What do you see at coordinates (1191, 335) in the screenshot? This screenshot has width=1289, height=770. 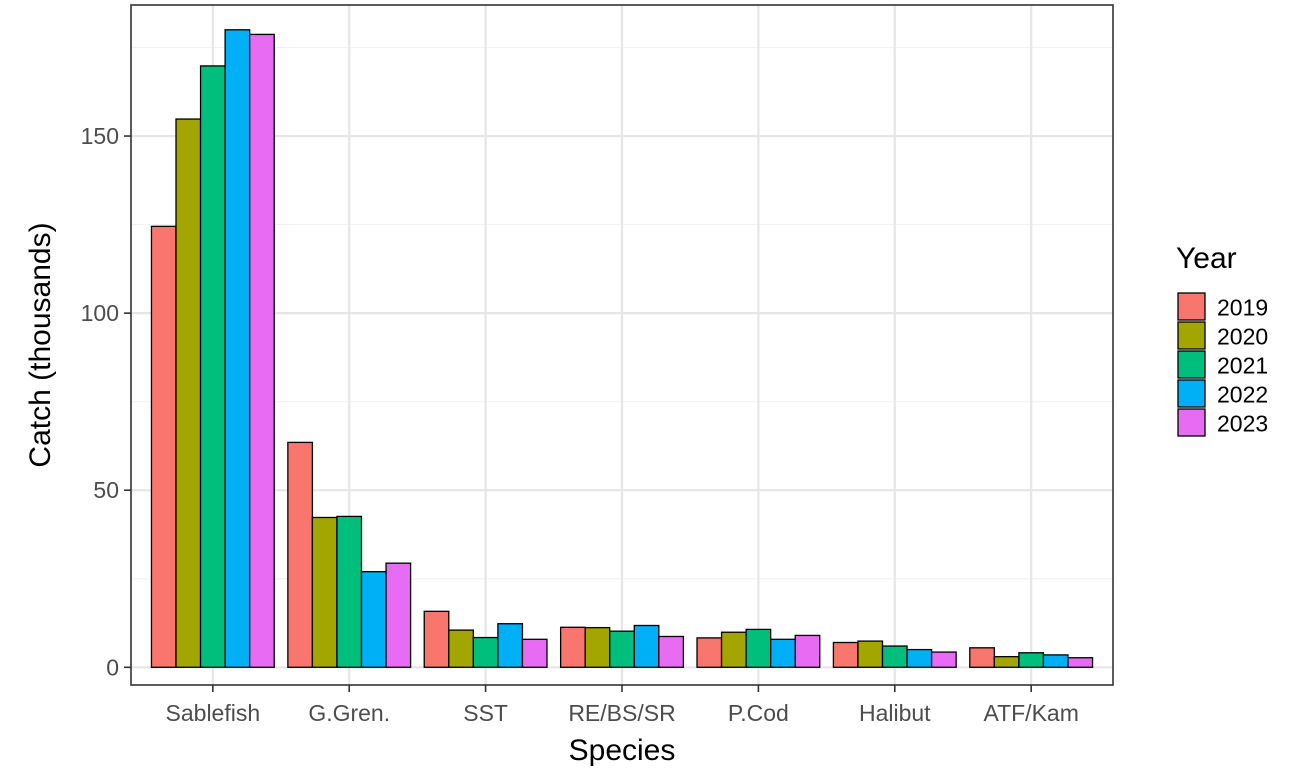 I see `legend-key-2020` at bounding box center [1191, 335].